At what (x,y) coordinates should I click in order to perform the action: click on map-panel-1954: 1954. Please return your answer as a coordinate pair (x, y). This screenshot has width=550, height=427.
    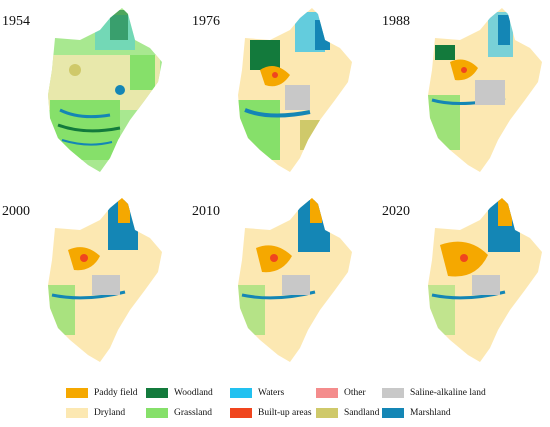
    Looking at the image, I should click on (90, 90).